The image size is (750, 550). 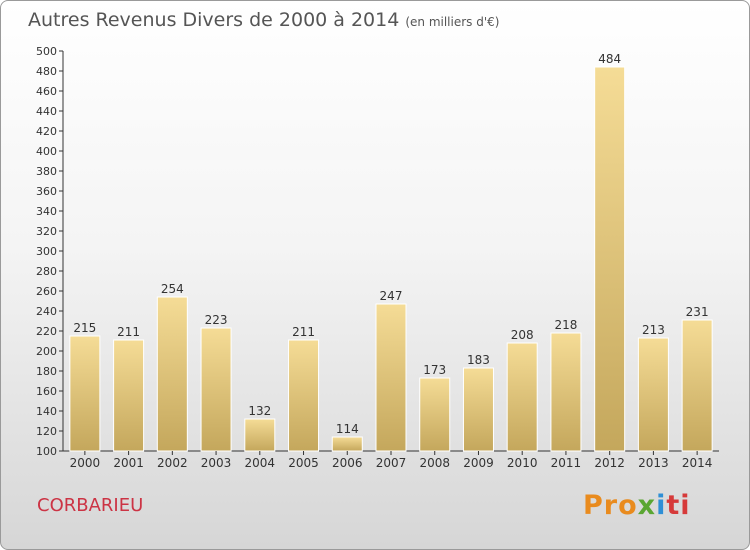 What do you see at coordinates (46, 391) in the screenshot?
I see `y-tick-label: 160` at bounding box center [46, 391].